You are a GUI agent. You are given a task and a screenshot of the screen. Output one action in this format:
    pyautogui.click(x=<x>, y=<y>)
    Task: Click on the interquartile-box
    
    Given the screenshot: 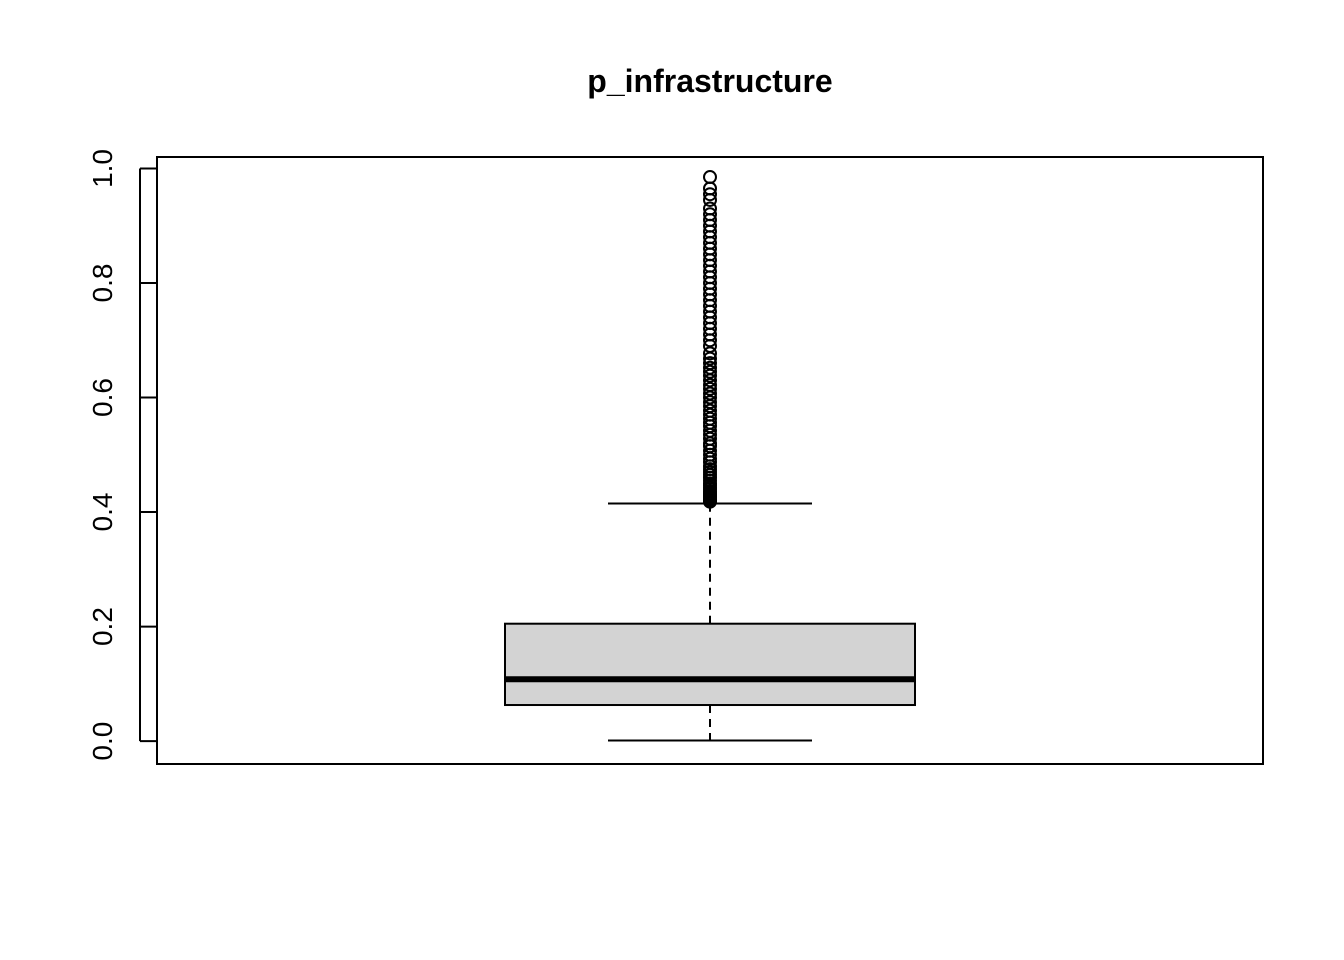 What is the action you would take?
    pyautogui.click(x=710, y=664)
    